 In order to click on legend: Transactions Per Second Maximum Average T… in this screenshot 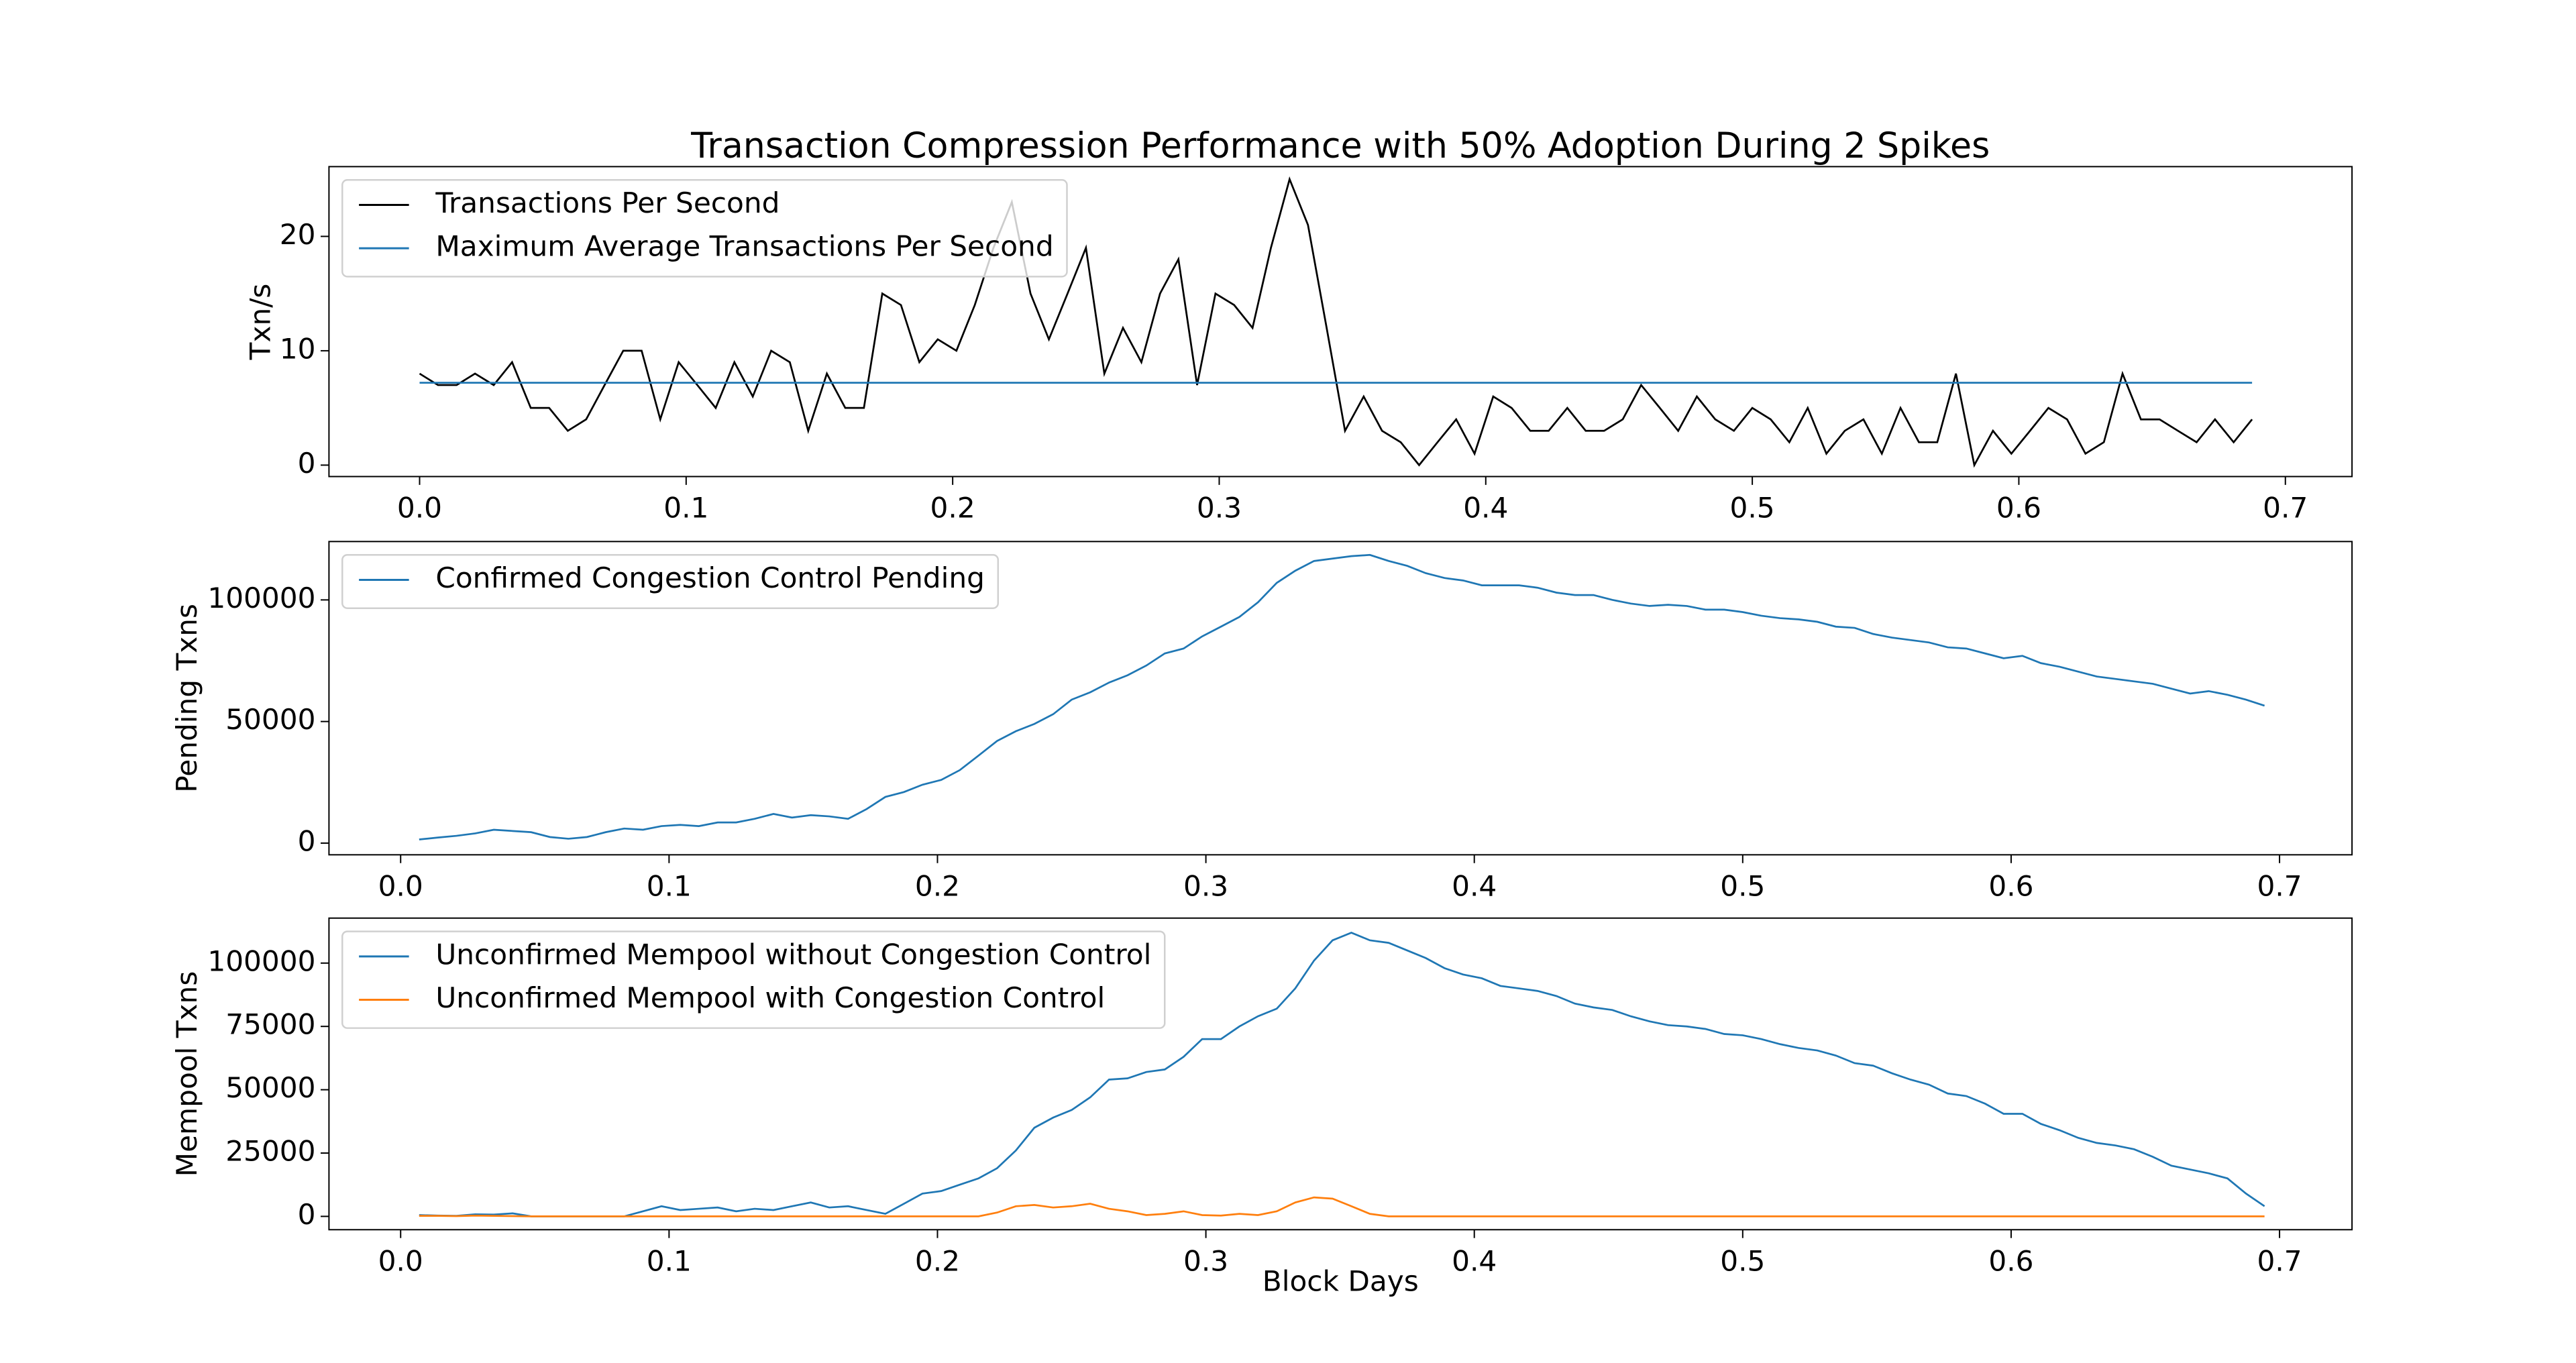, I will do `click(704, 228)`.